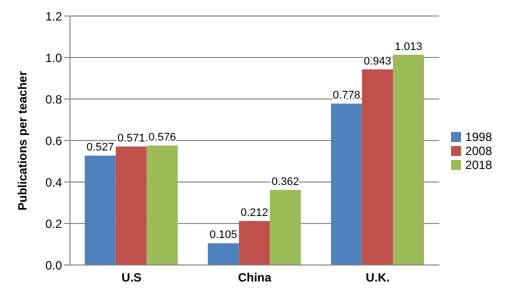  I want to click on data-label: 0.576, so click(162, 137).